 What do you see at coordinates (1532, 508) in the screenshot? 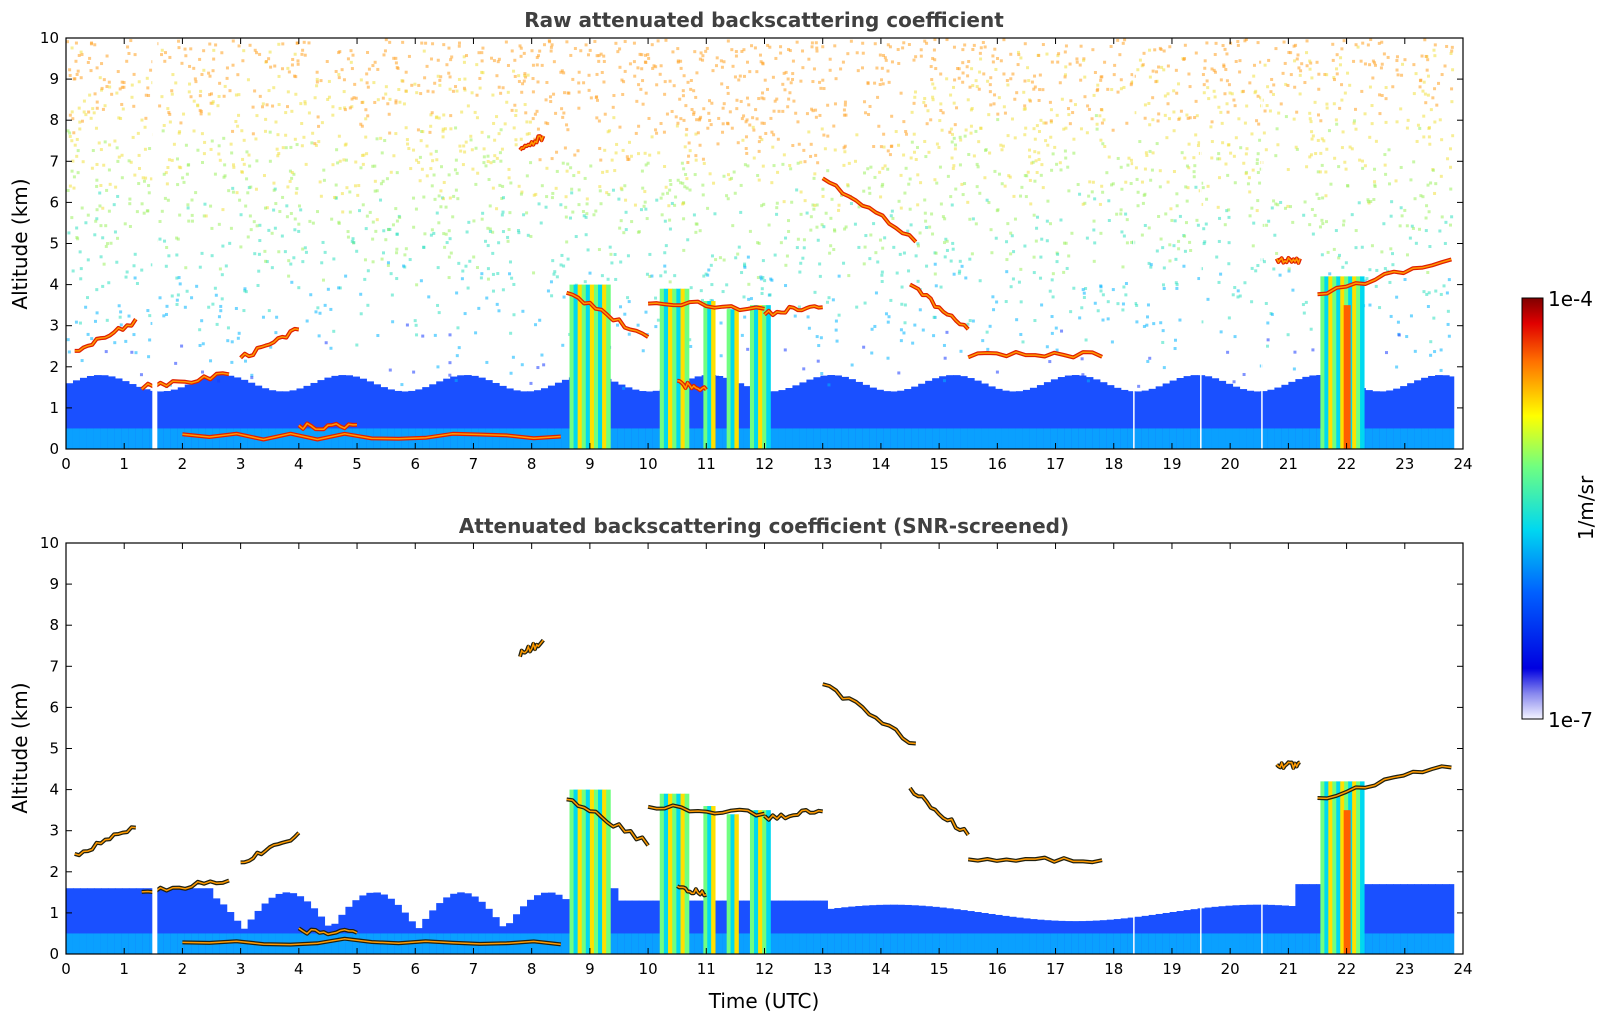
I see `colorbar-gradient` at bounding box center [1532, 508].